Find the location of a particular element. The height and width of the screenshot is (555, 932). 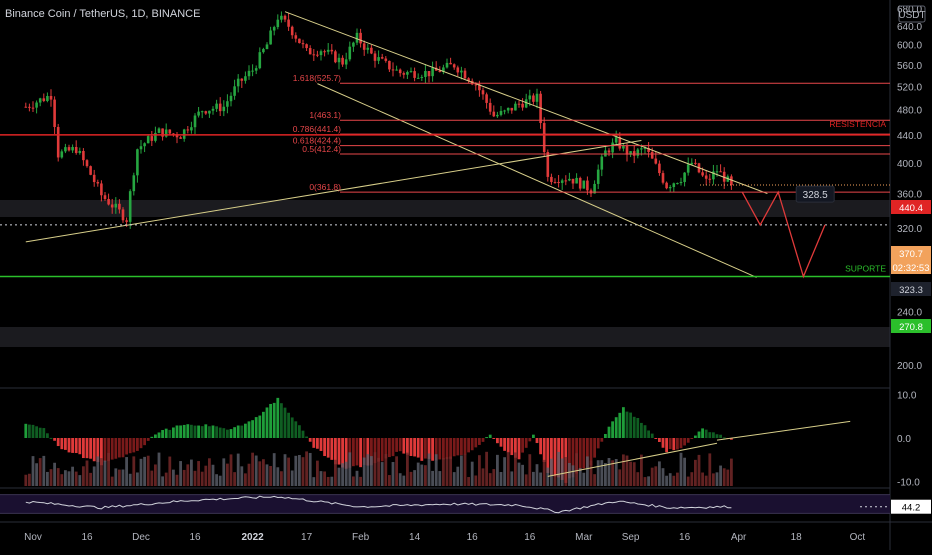

price-label-text: 370.7 is located at coordinates (911, 254).